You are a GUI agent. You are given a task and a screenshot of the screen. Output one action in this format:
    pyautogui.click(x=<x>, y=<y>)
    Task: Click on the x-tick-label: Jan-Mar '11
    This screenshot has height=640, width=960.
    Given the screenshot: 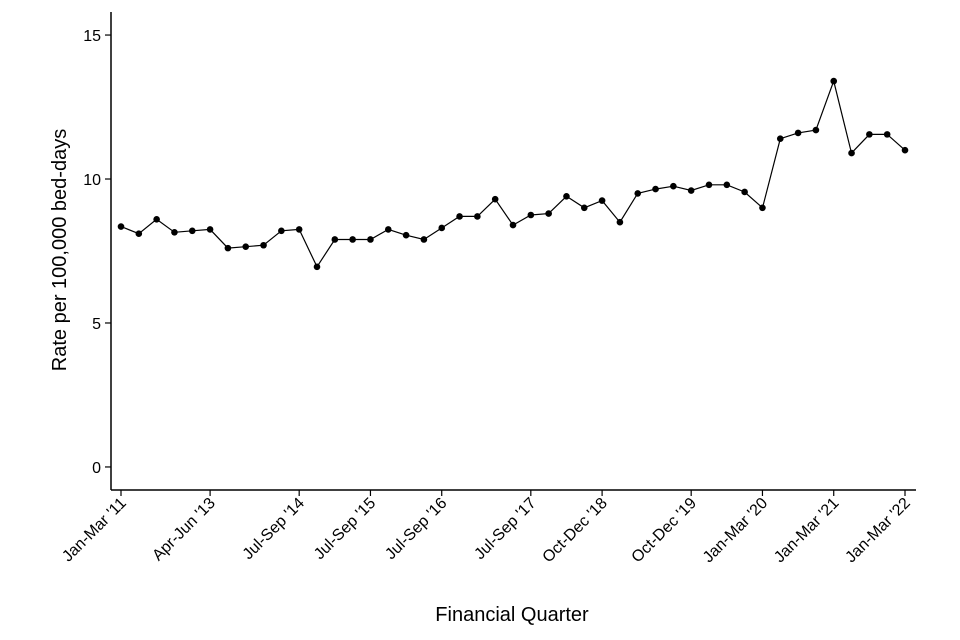 What is the action you would take?
    pyautogui.click(x=94, y=530)
    